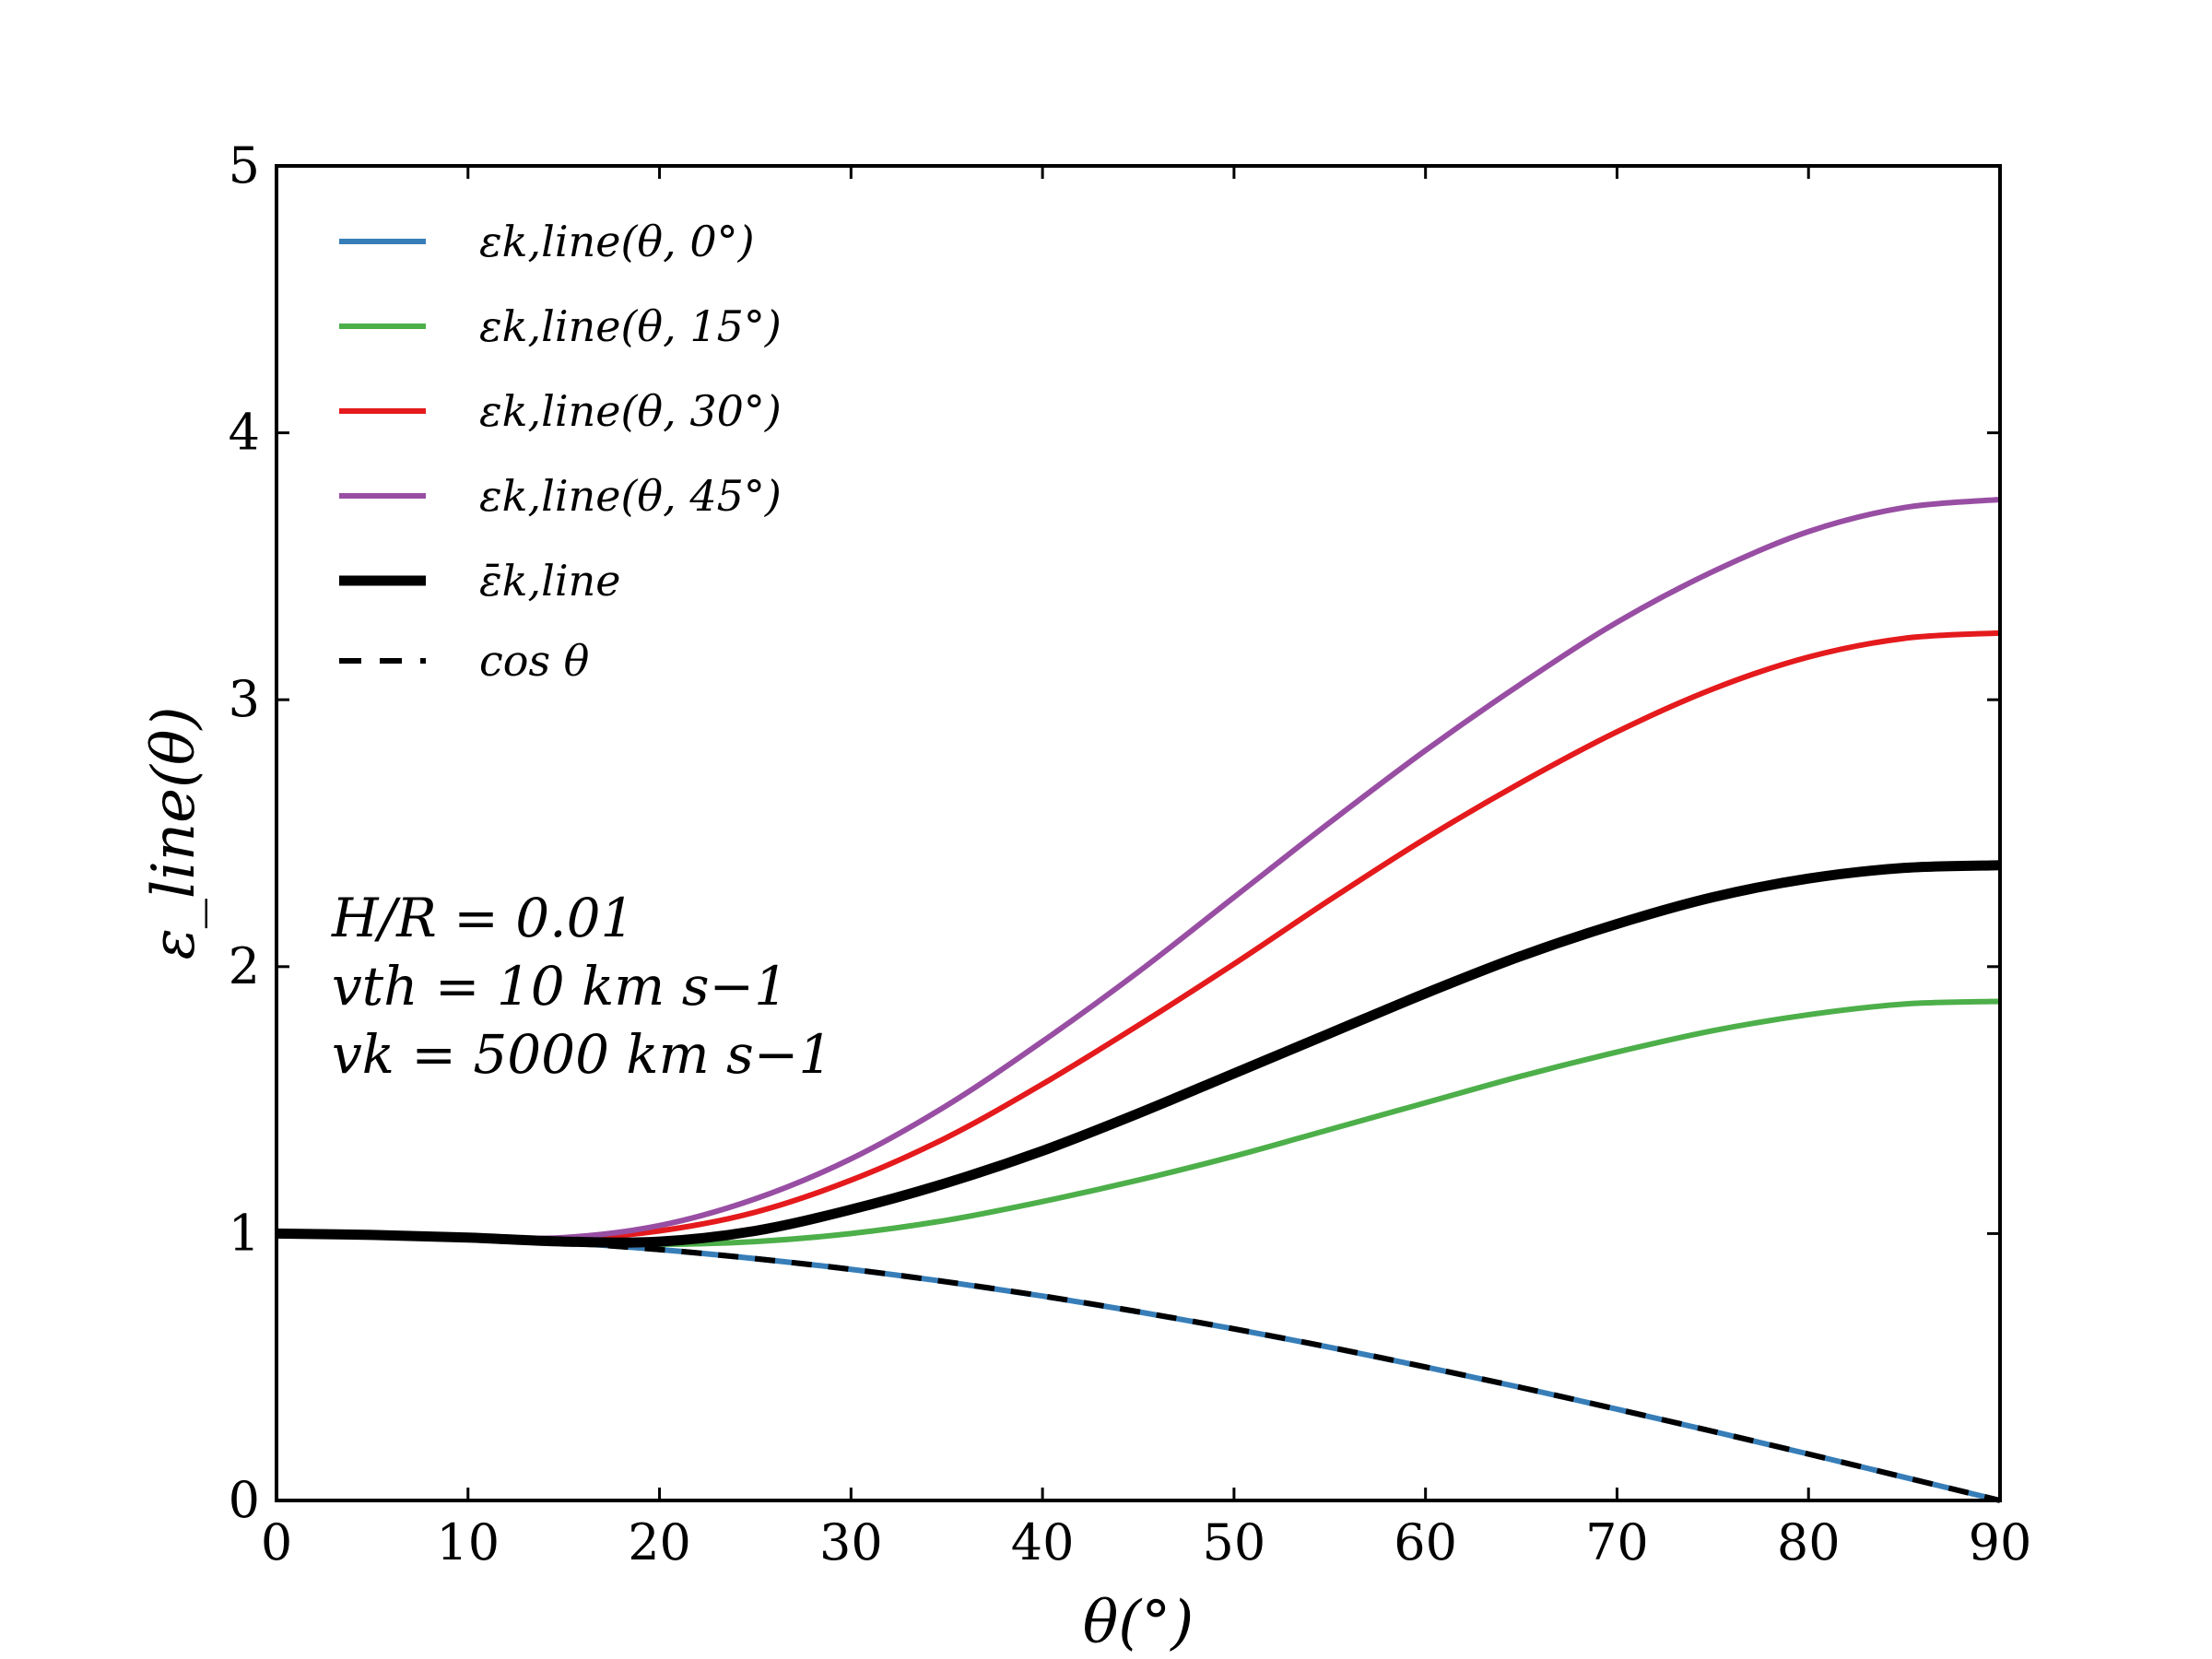 The height and width of the screenshot is (1659, 2212). What do you see at coordinates (1043, 1542) in the screenshot?
I see `x-tick-label-4: 40` at bounding box center [1043, 1542].